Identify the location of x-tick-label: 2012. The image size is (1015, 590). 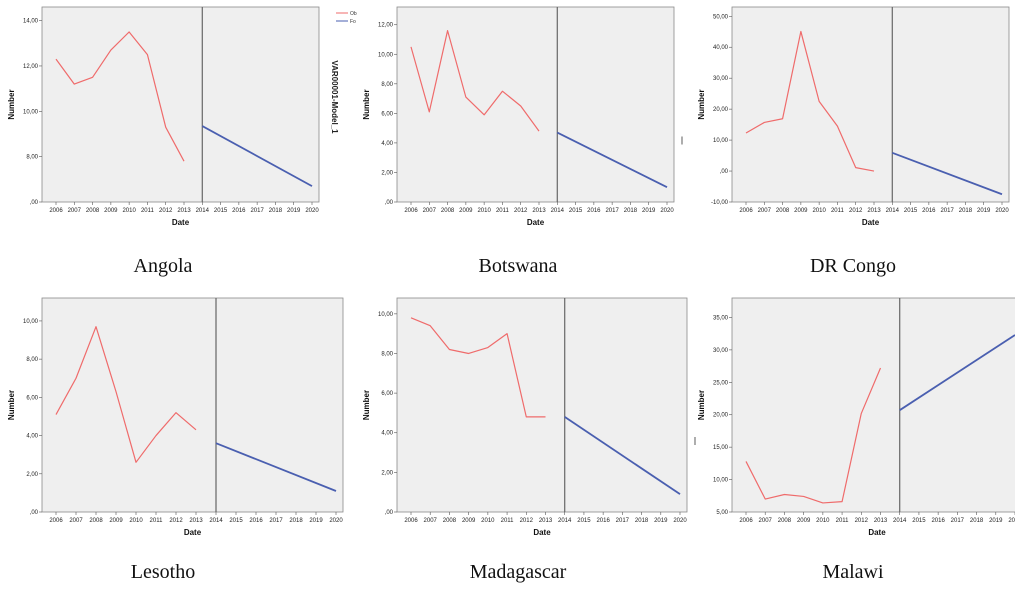
(166, 211).